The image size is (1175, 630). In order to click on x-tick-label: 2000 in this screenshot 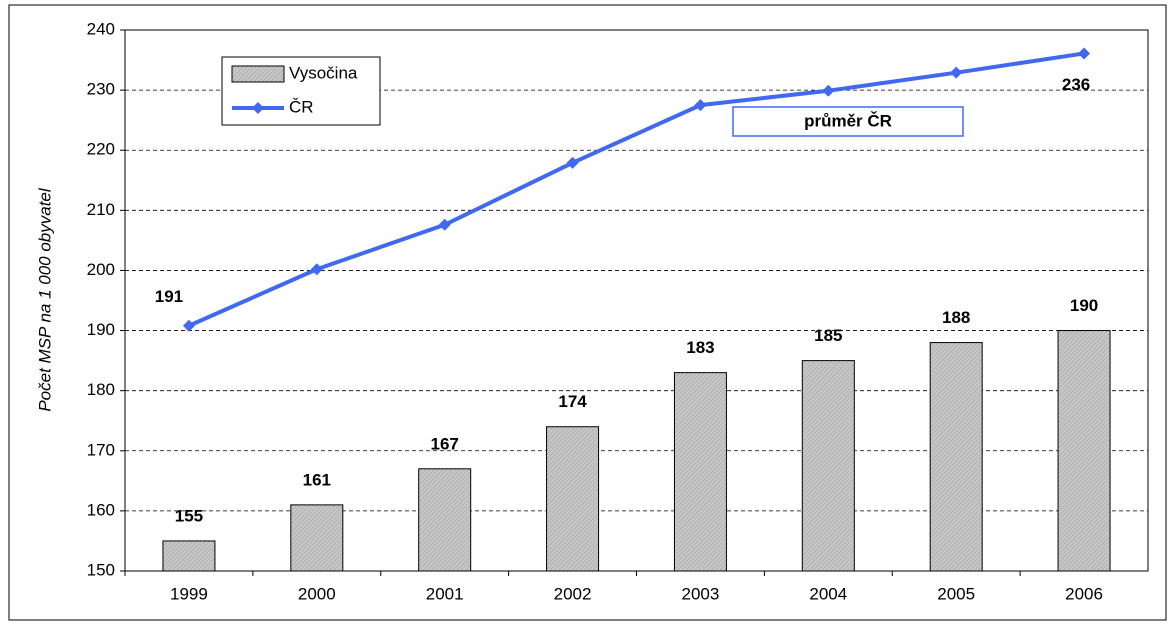, I will do `click(317, 593)`.